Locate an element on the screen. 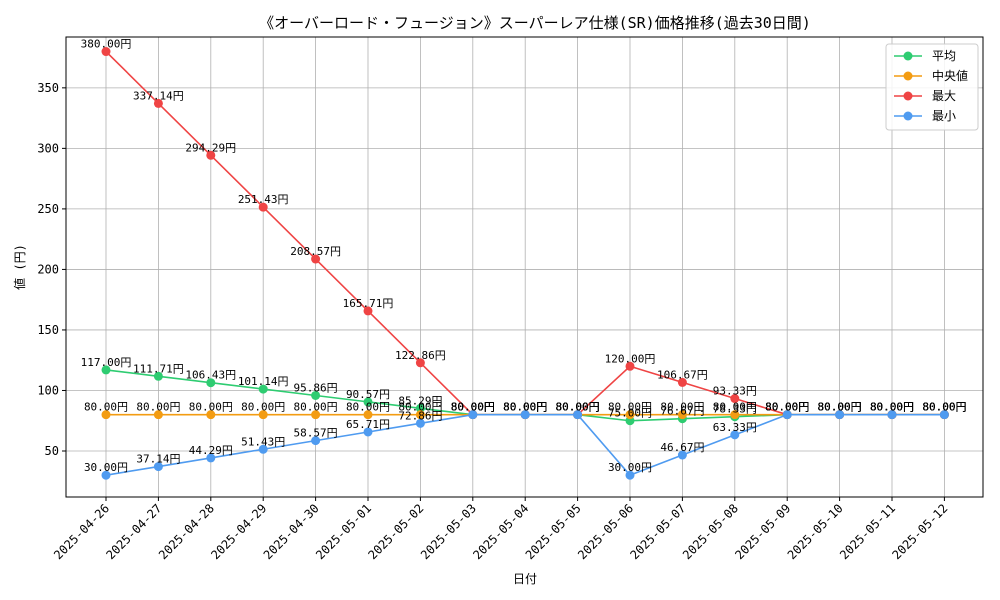  data-label: 106.43円 is located at coordinates (210, 375).